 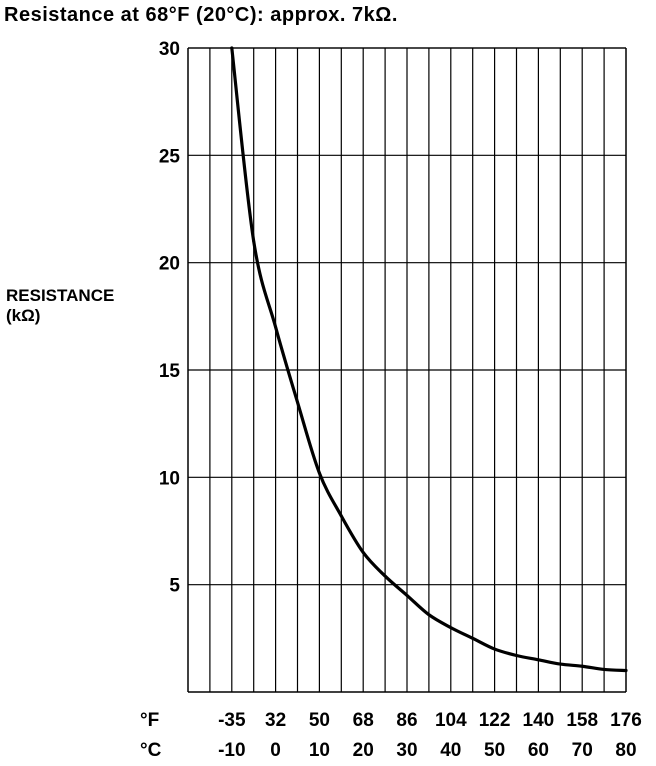 What do you see at coordinates (275, 750) in the screenshot?
I see `x-tick-label-celsius: 0` at bounding box center [275, 750].